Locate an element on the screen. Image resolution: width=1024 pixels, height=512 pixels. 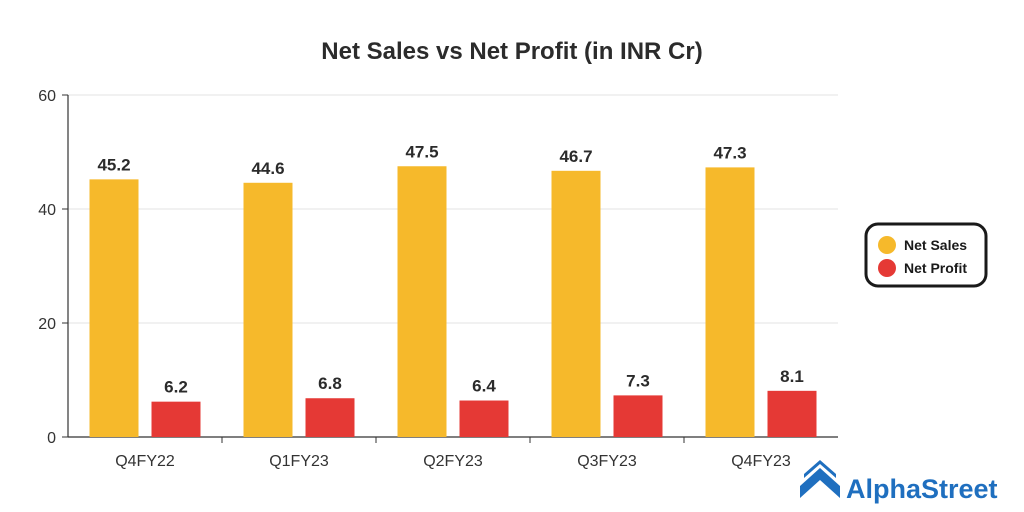
alphastreet-logo-icon is located at coordinates (820, 479).